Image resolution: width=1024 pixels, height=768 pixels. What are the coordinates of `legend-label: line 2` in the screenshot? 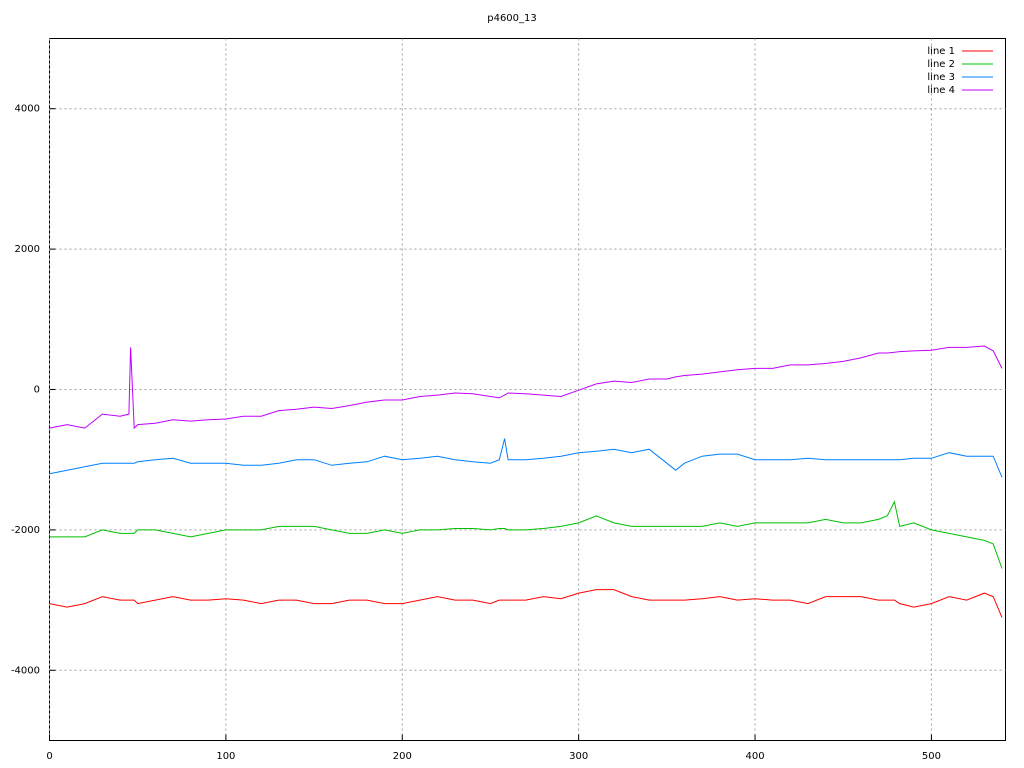 It's located at (941, 64).